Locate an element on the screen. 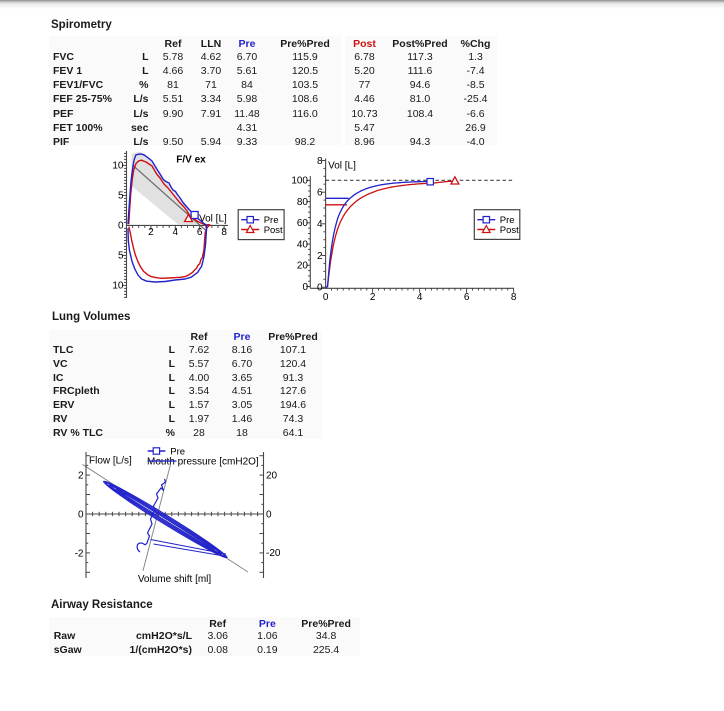  svg-text: 80 is located at coordinates (303, 202).